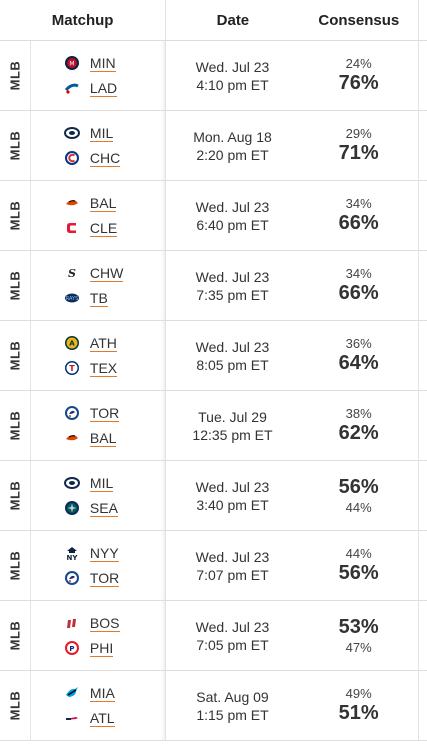  I want to click on away-consensus: 36%, so click(358, 343).